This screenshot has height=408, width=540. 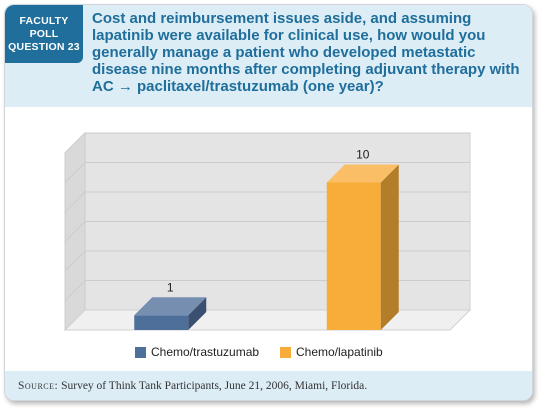 What do you see at coordinates (205, 352) in the screenshot?
I see `legend-label-chemo-trastuzumab: Chemo/trastuzumab` at bounding box center [205, 352].